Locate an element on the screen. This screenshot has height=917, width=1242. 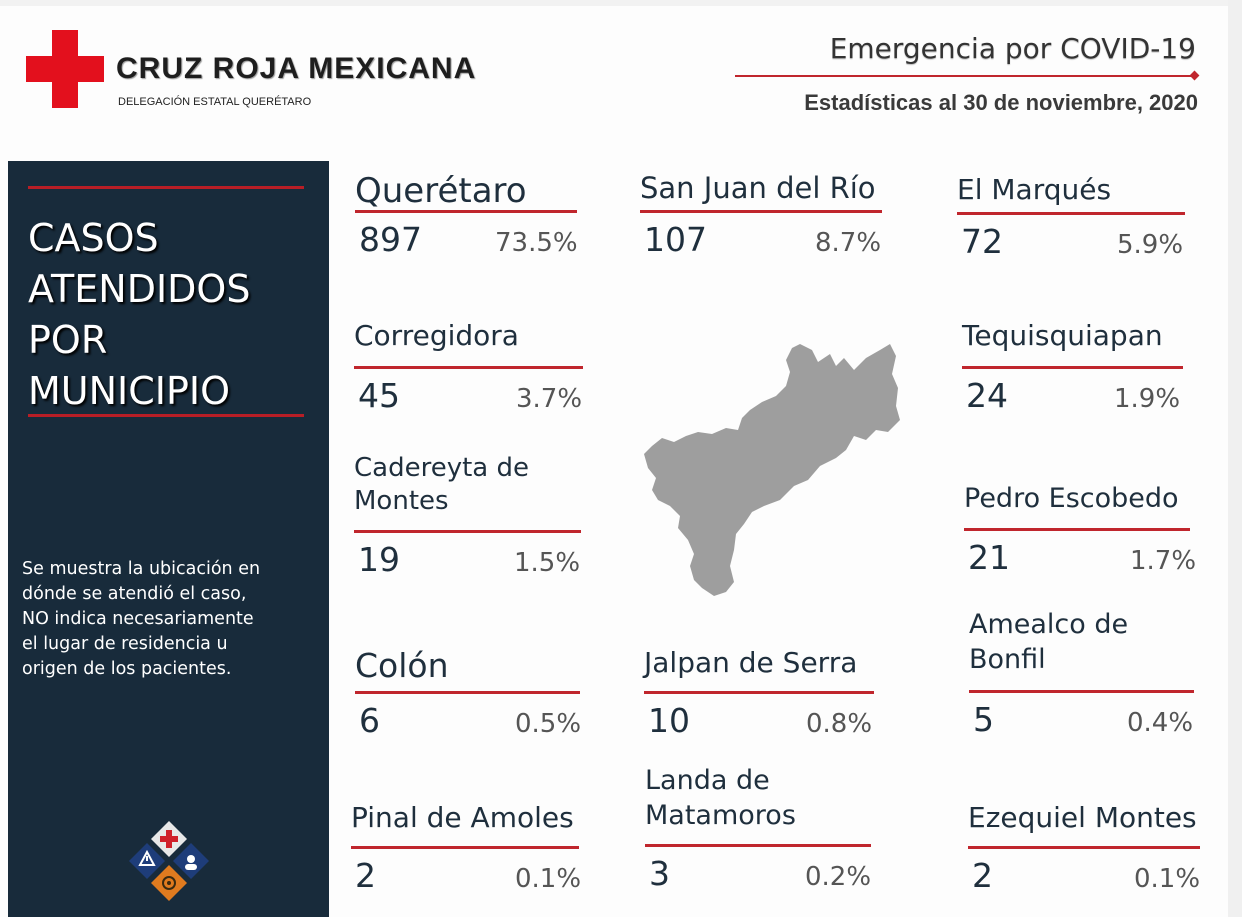
sidebar-bottom-rule is located at coordinates (166, 415).